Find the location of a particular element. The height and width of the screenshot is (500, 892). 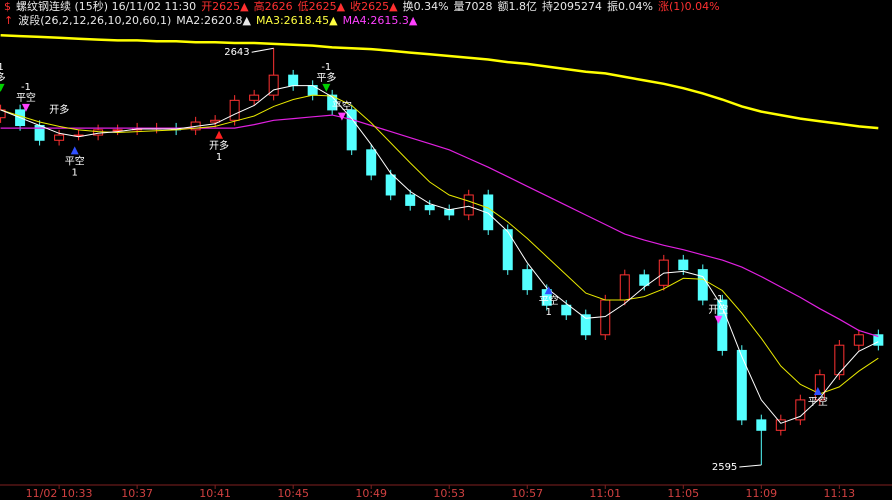

header-item: 涨(1)0.04% is located at coordinates (689, 6).